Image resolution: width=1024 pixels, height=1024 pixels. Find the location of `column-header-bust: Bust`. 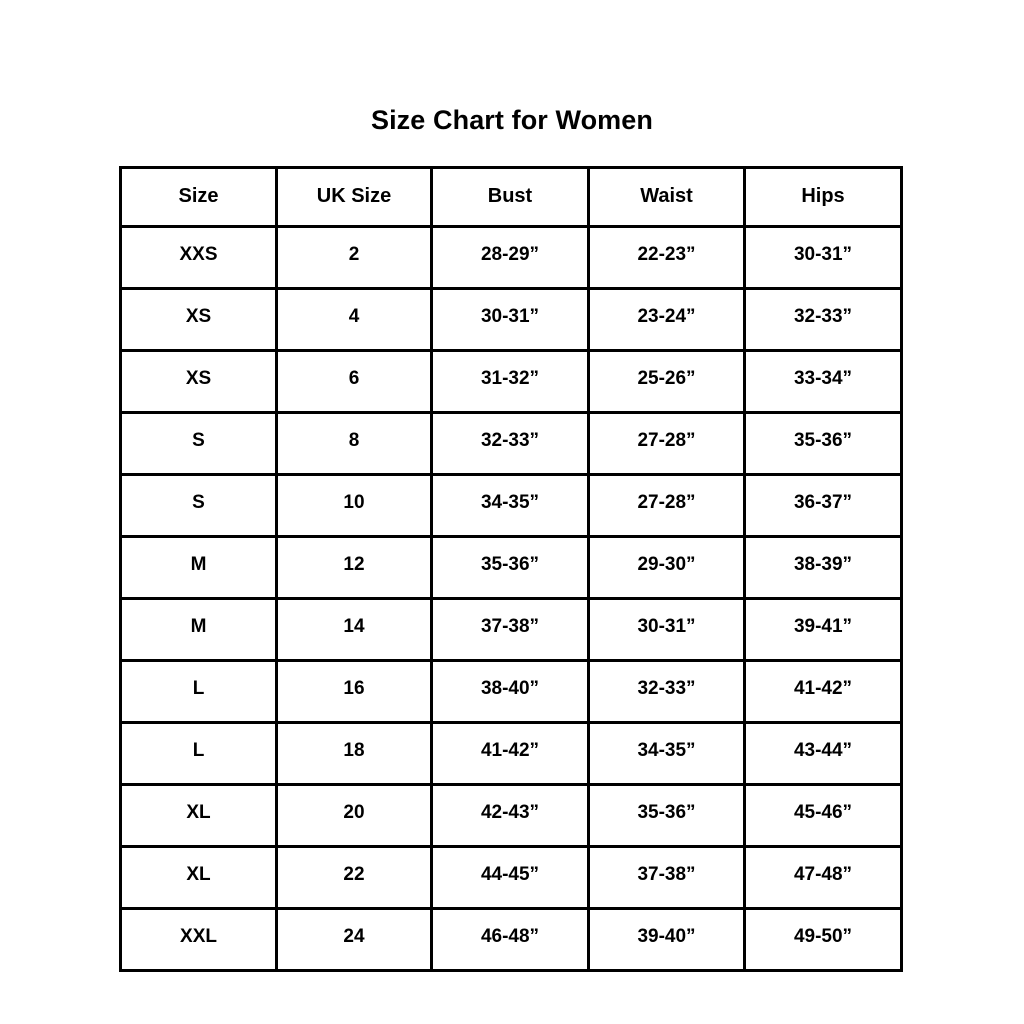

column-header-bust: Bust is located at coordinates (510, 197).